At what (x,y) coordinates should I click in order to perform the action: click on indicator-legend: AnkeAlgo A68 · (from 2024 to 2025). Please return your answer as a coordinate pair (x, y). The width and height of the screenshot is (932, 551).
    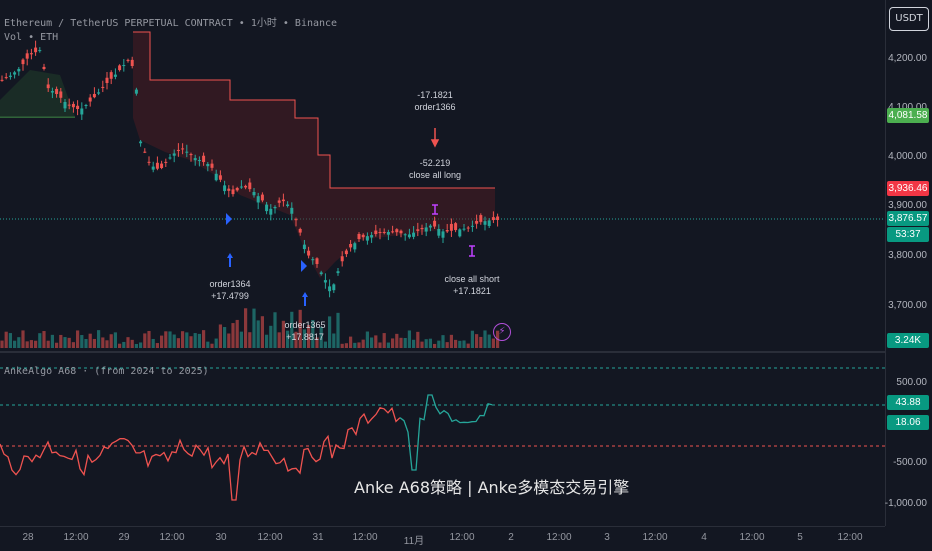
    Looking at the image, I should click on (106, 371).